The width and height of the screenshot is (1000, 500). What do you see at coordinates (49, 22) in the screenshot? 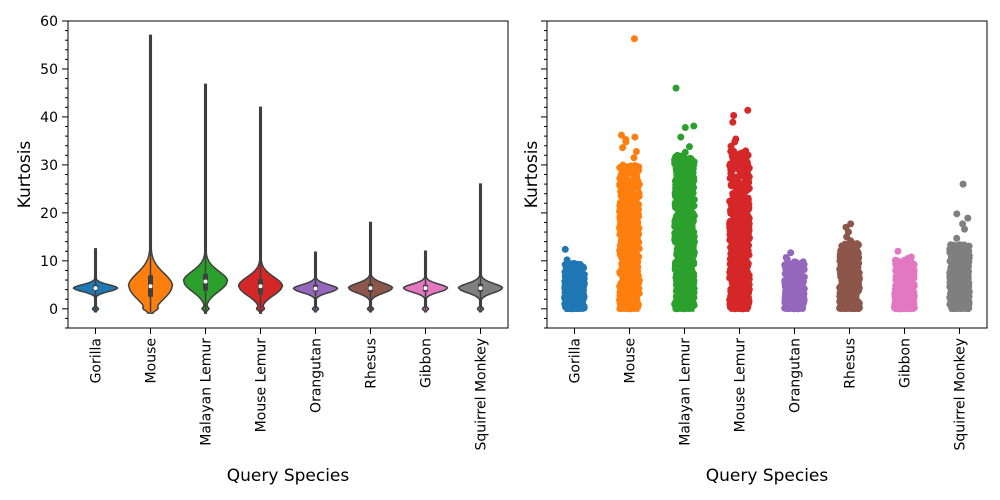
I see `y-tick-label: 60` at bounding box center [49, 22].